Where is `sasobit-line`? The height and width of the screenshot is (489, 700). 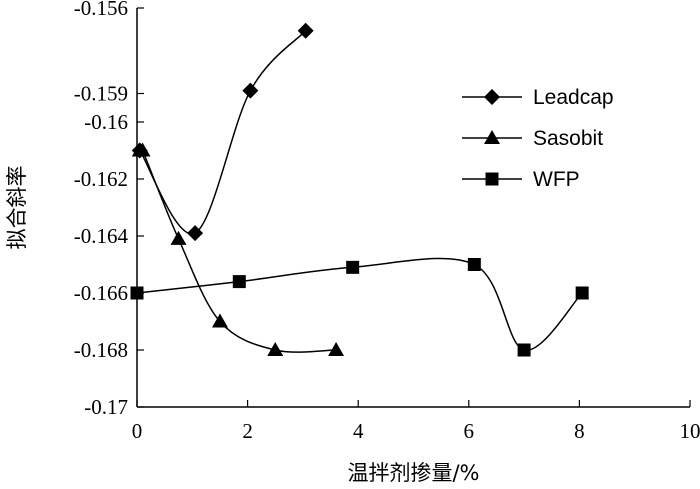 sasobit-line is located at coordinates (237, 248).